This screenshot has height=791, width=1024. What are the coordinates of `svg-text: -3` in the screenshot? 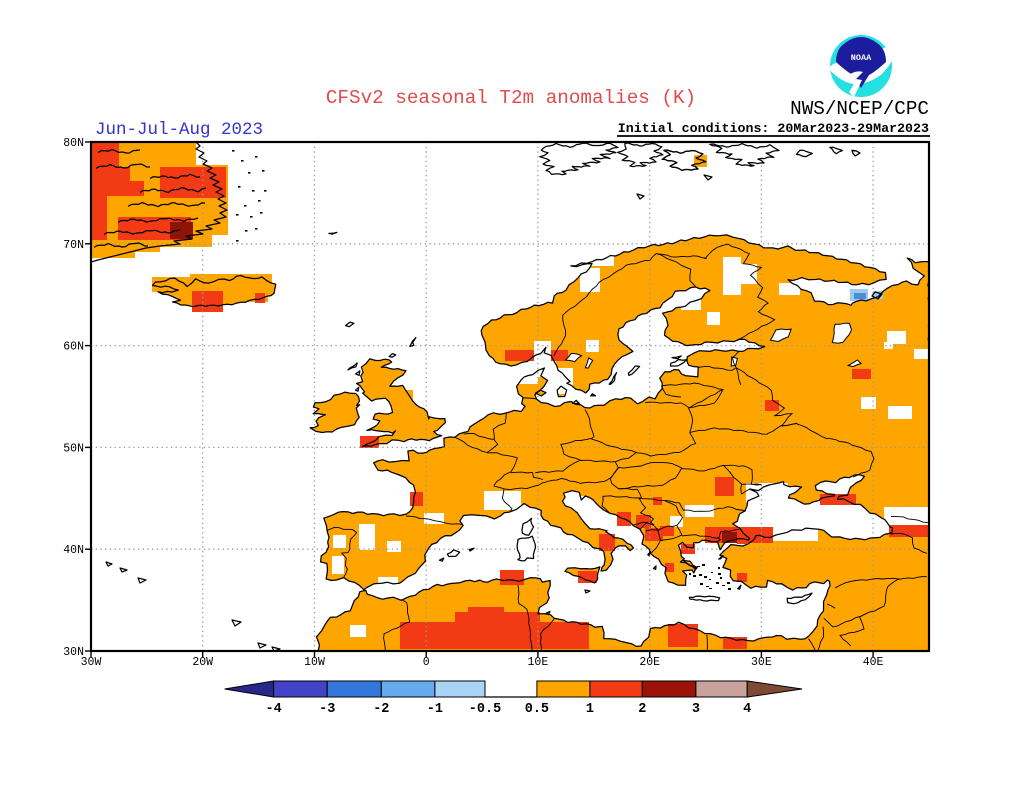 It's located at (327, 709).